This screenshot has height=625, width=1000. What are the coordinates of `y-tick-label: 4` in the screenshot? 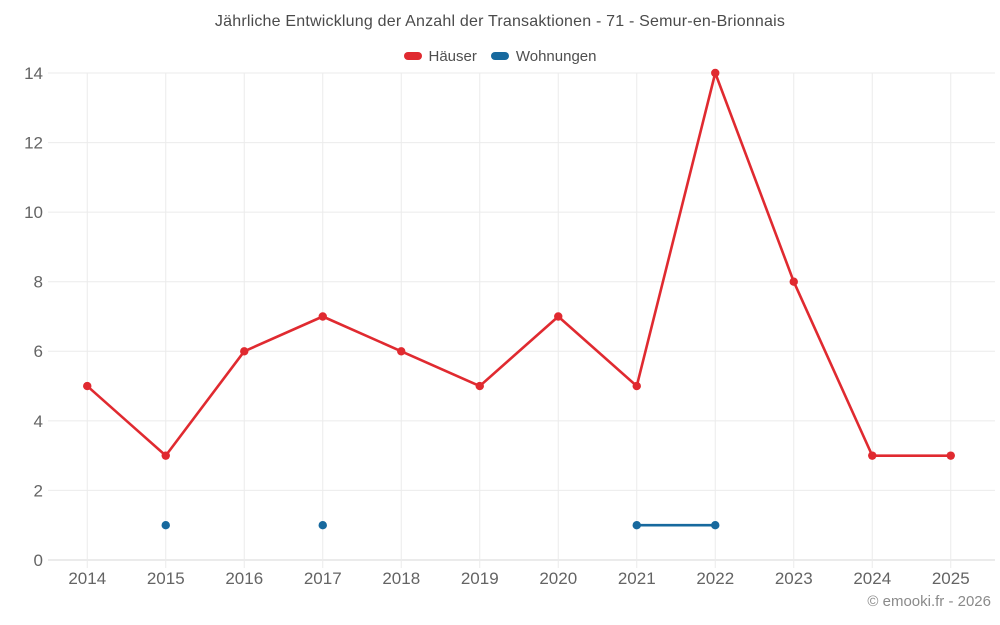 It's located at (38, 421).